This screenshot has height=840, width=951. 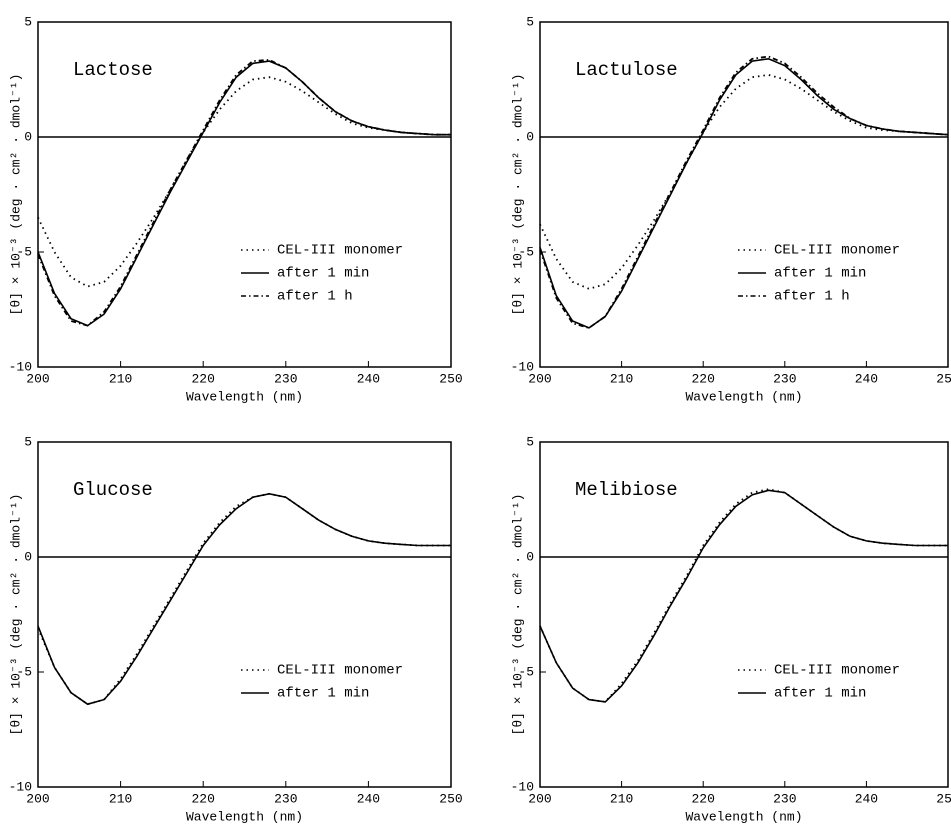 What do you see at coordinates (626, 490) in the screenshot?
I see `panel-title: Melibiose` at bounding box center [626, 490].